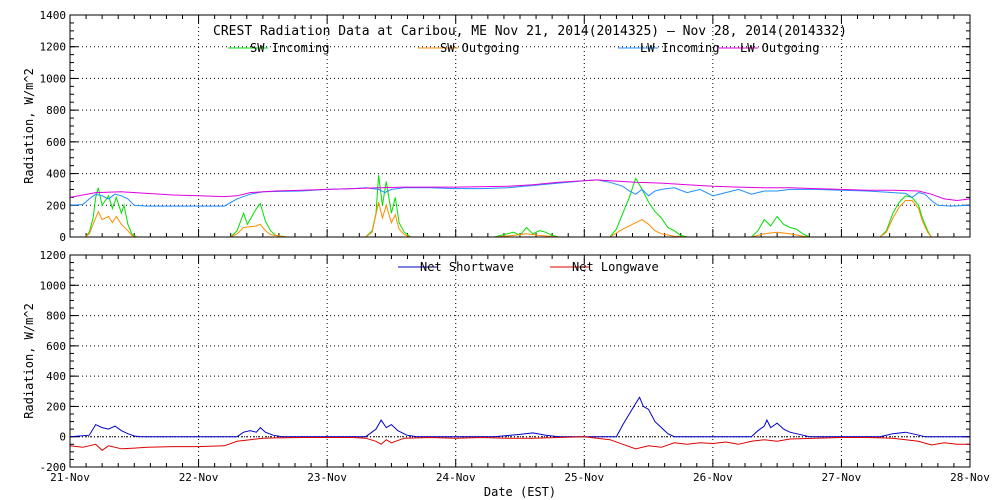 Image resolution: width=1000 pixels, height=500 pixels. I want to click on legend-label: SW Outgoing, so click(479, 48).